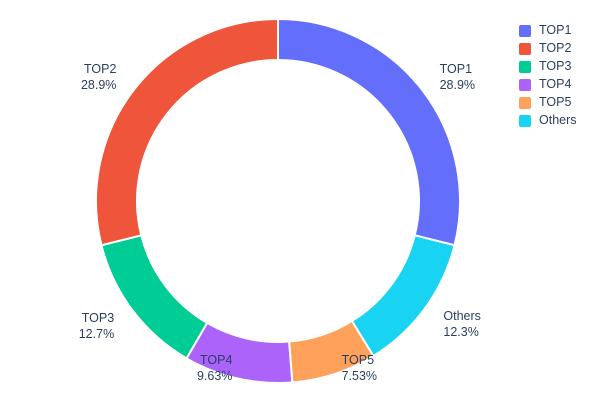 Image resolution: width=600 pixels, height=400 pixels. Describe the element at coordinates (154, 297) in the screenshot. I see `pie-slice-top3` at that location.